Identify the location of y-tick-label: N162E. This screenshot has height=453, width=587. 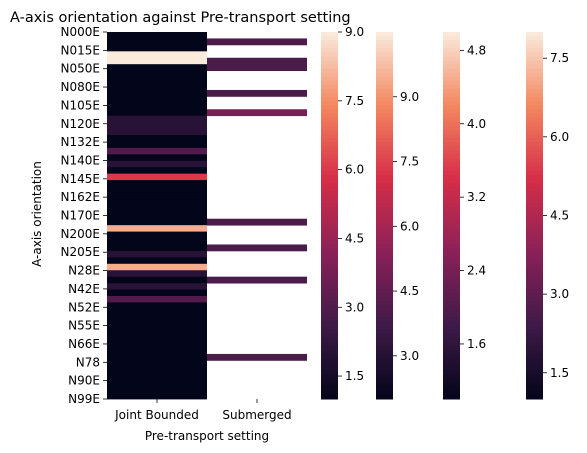
(80, 197).